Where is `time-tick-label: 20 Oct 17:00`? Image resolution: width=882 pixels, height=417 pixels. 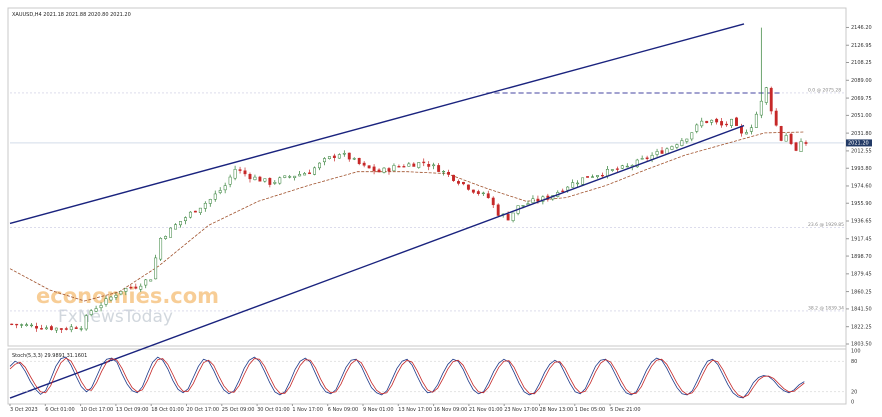
time-tick-label: 20 Oct 17:00 is located at coordinates (203, 410).